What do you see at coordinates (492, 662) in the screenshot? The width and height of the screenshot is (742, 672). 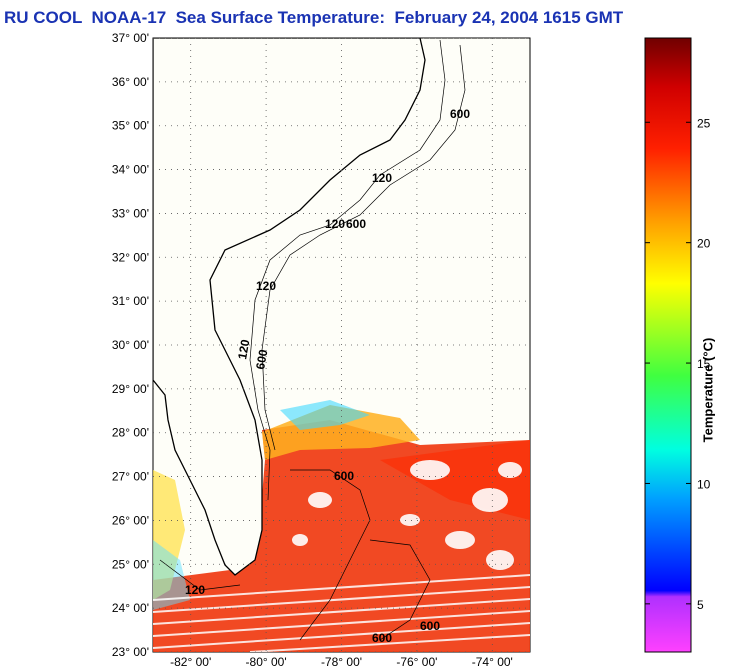 I see `lon-tick-label: -74° 00'` at bounding box center [492, 662].